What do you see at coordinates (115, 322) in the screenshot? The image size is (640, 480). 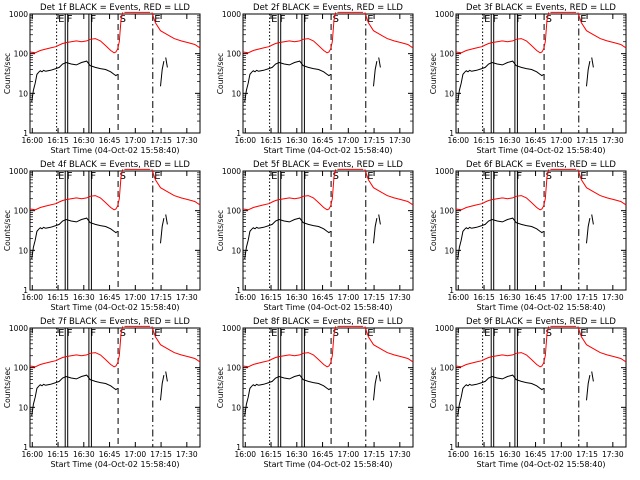 I see `panel-title: Det 7f BLACK = Events, RED = LLD` at bounding box center [115, 322].